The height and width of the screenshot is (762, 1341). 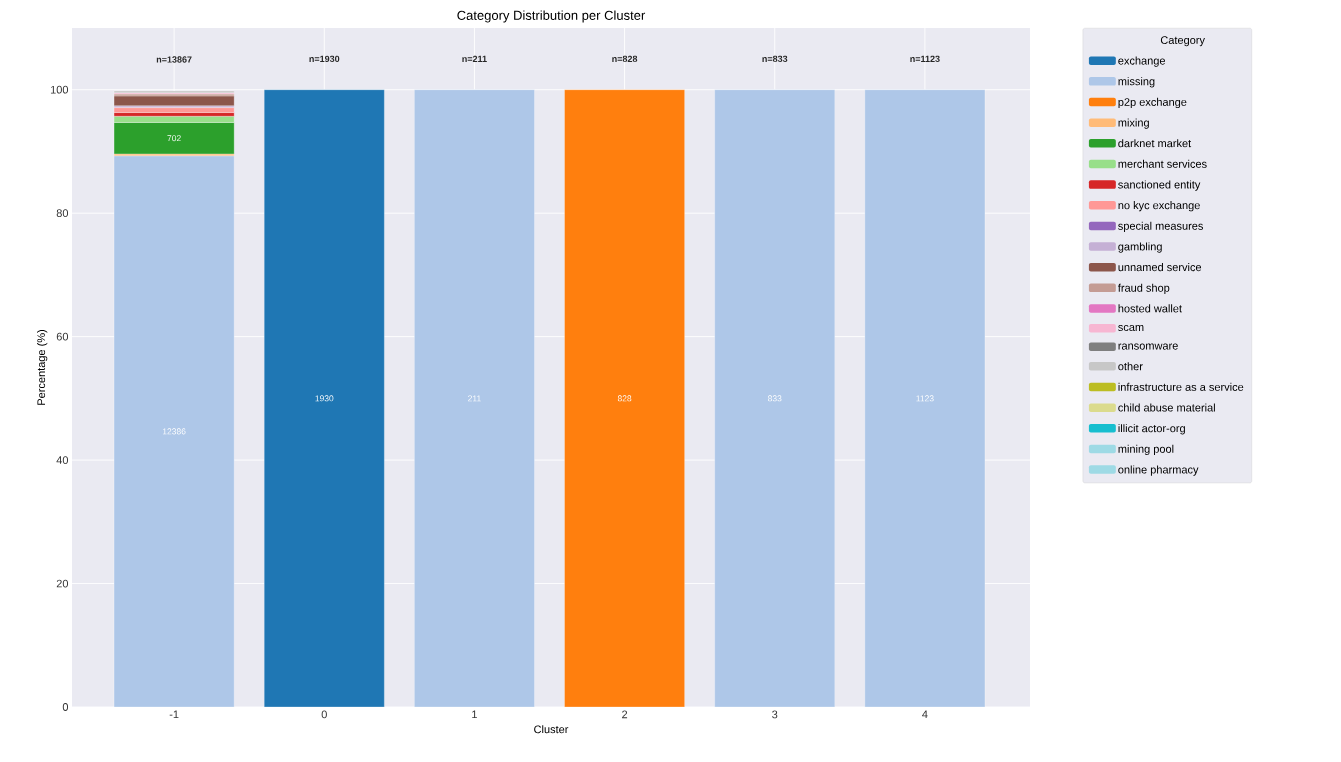 What do you see at coordinates (1166, 407) in the screenshot?
I see `legend-label: child abuse material` at bounding box center [1166, 407].